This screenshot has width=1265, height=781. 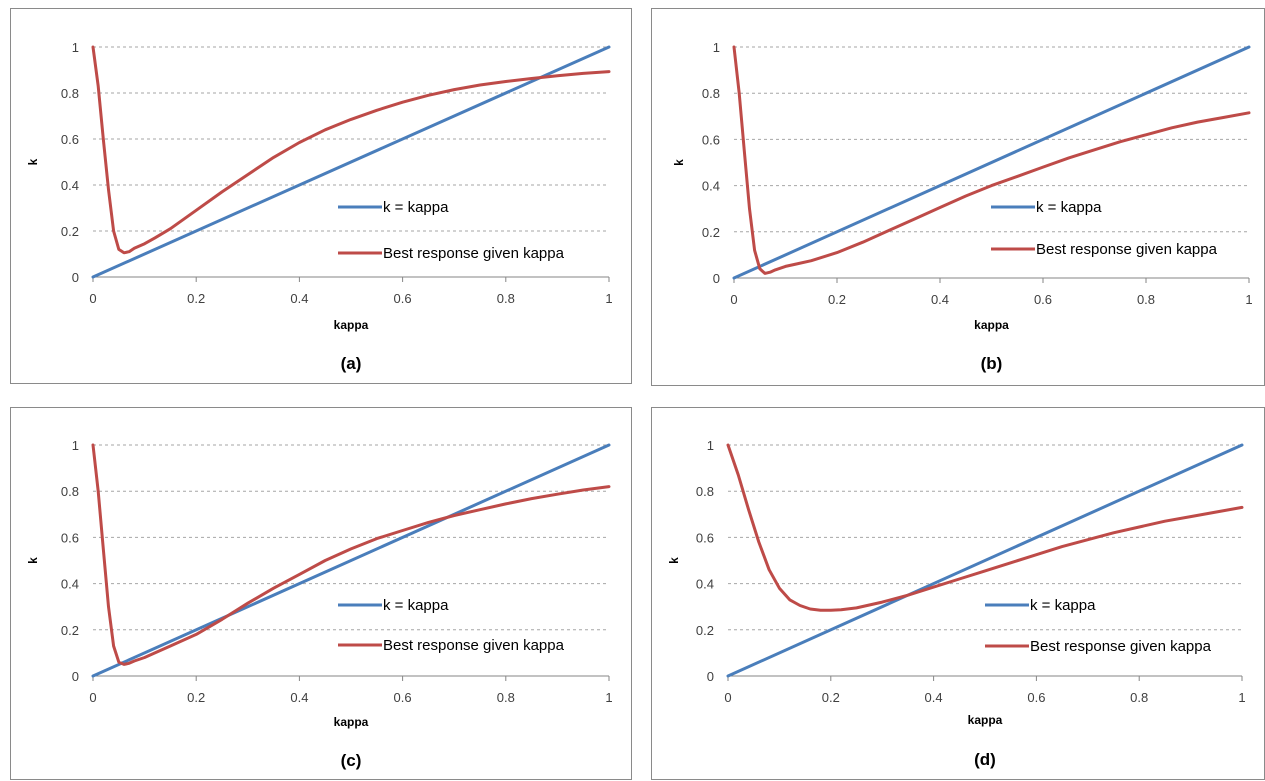 What do you see at coordinates (351, 760) in the screenshot?
I see `panel-caption: (c)` at bounding box center [351, 760].